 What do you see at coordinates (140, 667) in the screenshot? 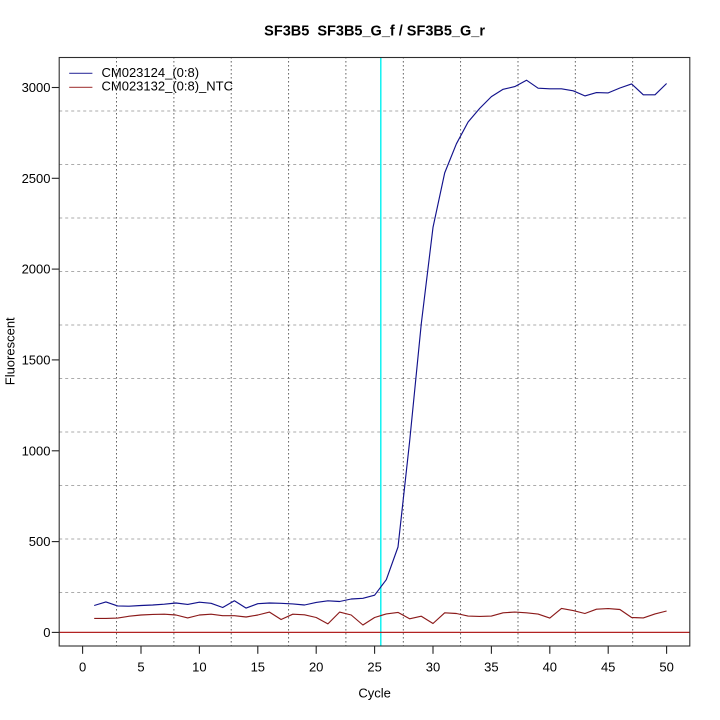
I see `svg-text: 5` at bounding box center [140, 667].